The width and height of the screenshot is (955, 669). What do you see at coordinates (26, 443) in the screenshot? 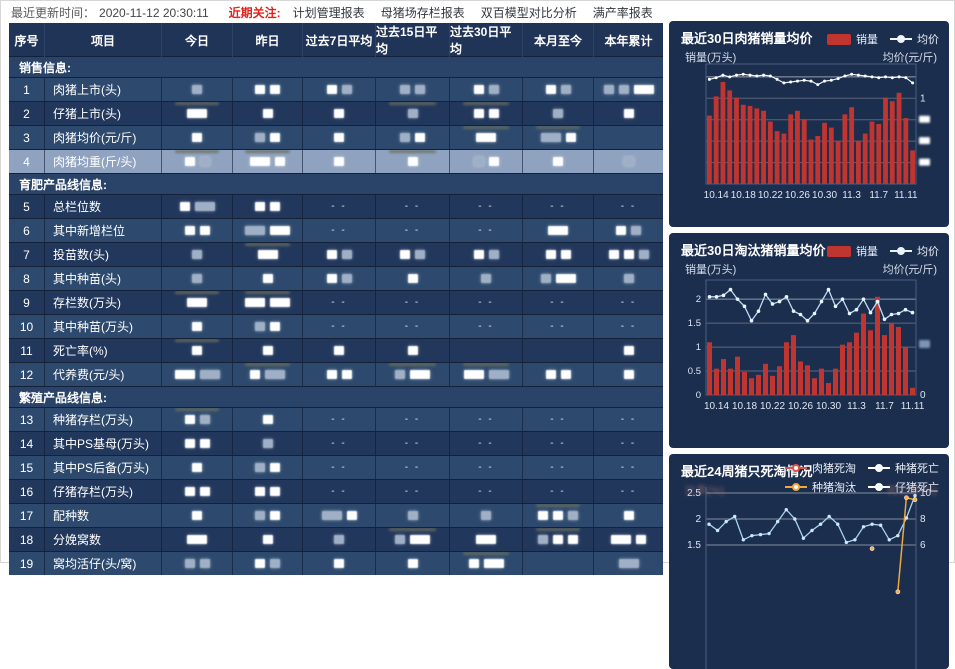
I see `cell-serial: 14` at bounding box center [26, 443].